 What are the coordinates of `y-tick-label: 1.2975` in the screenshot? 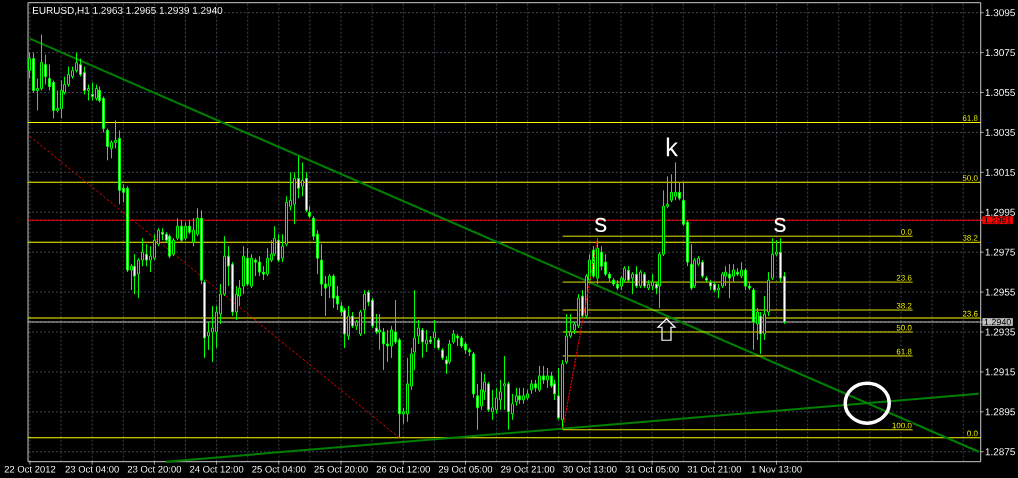 It's located at (1000, 252).